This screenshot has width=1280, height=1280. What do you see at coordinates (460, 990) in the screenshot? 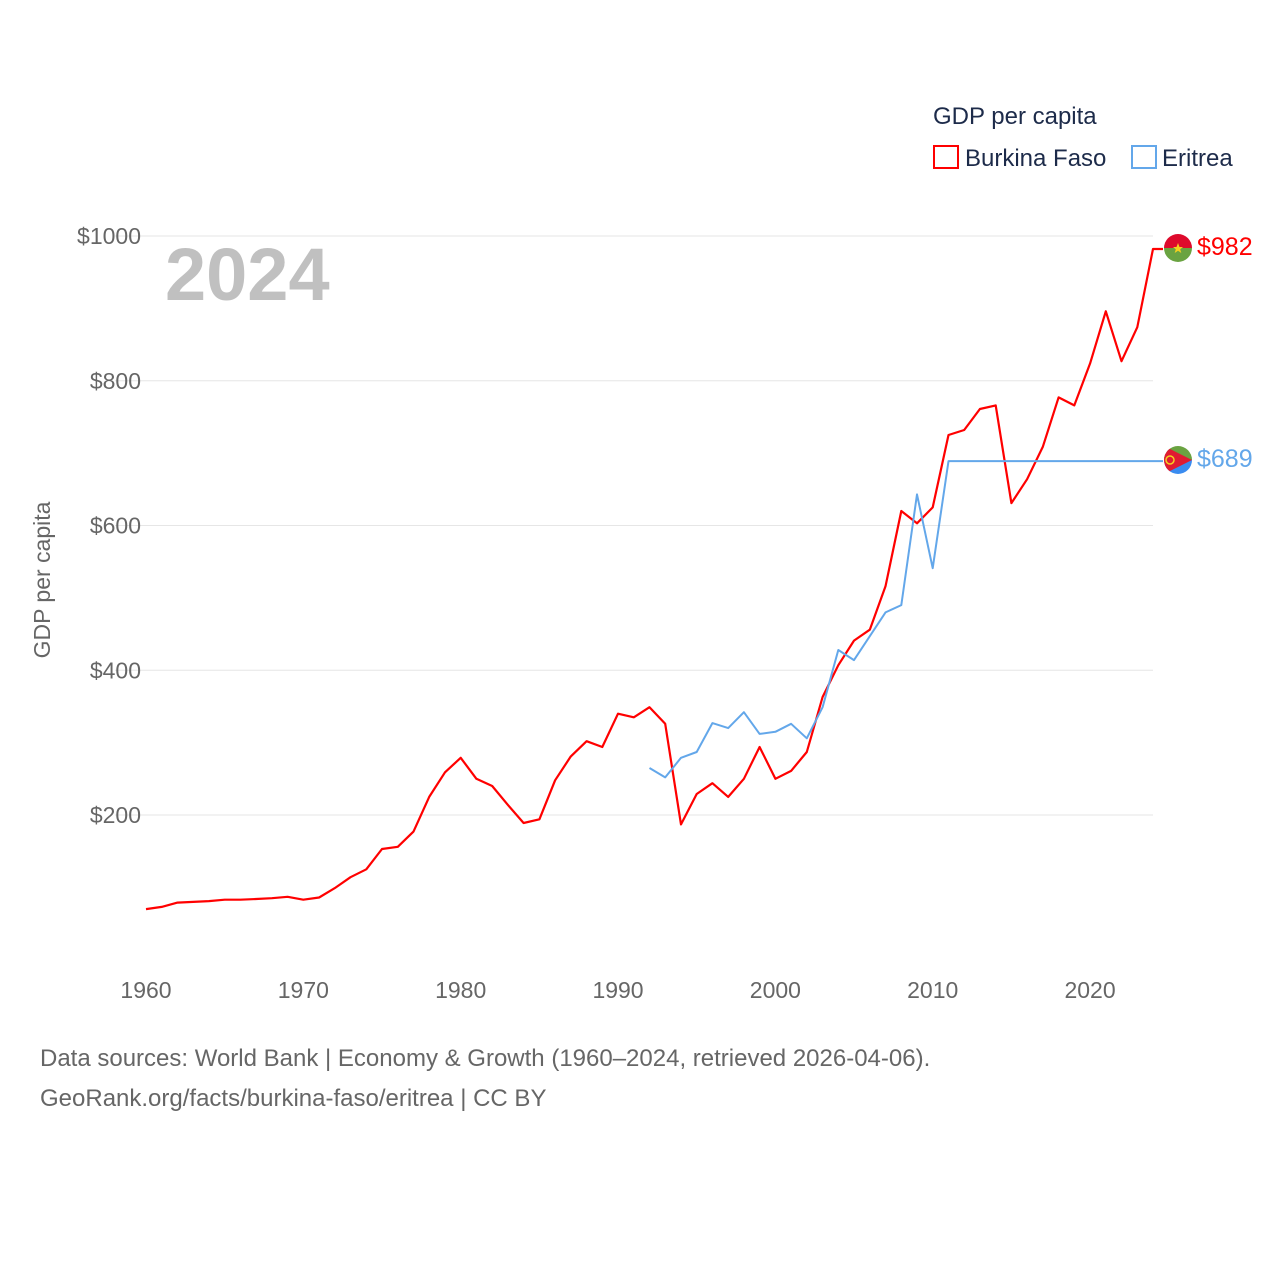
I see `x-tick-label: 1980` at bounding box center [460, 990].